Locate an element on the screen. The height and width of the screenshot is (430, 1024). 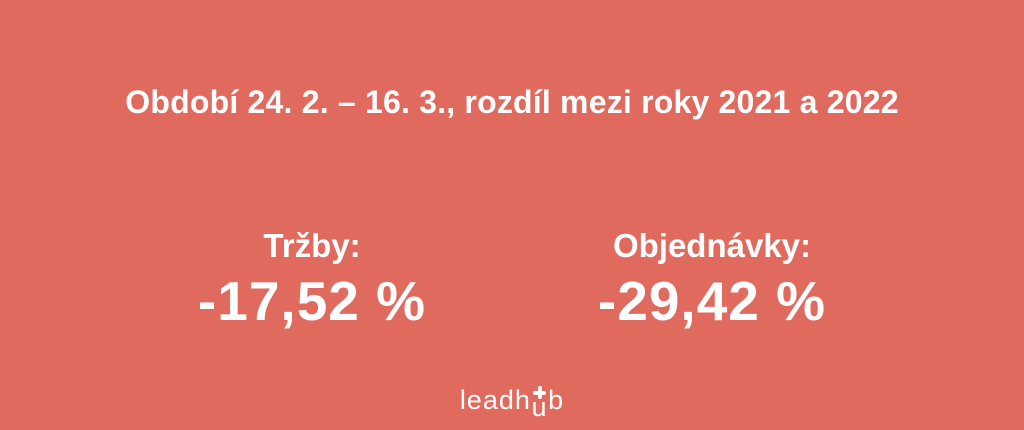
stat-objednavky: Objednávky: -29,42 % is located at coordinates (712, 279).